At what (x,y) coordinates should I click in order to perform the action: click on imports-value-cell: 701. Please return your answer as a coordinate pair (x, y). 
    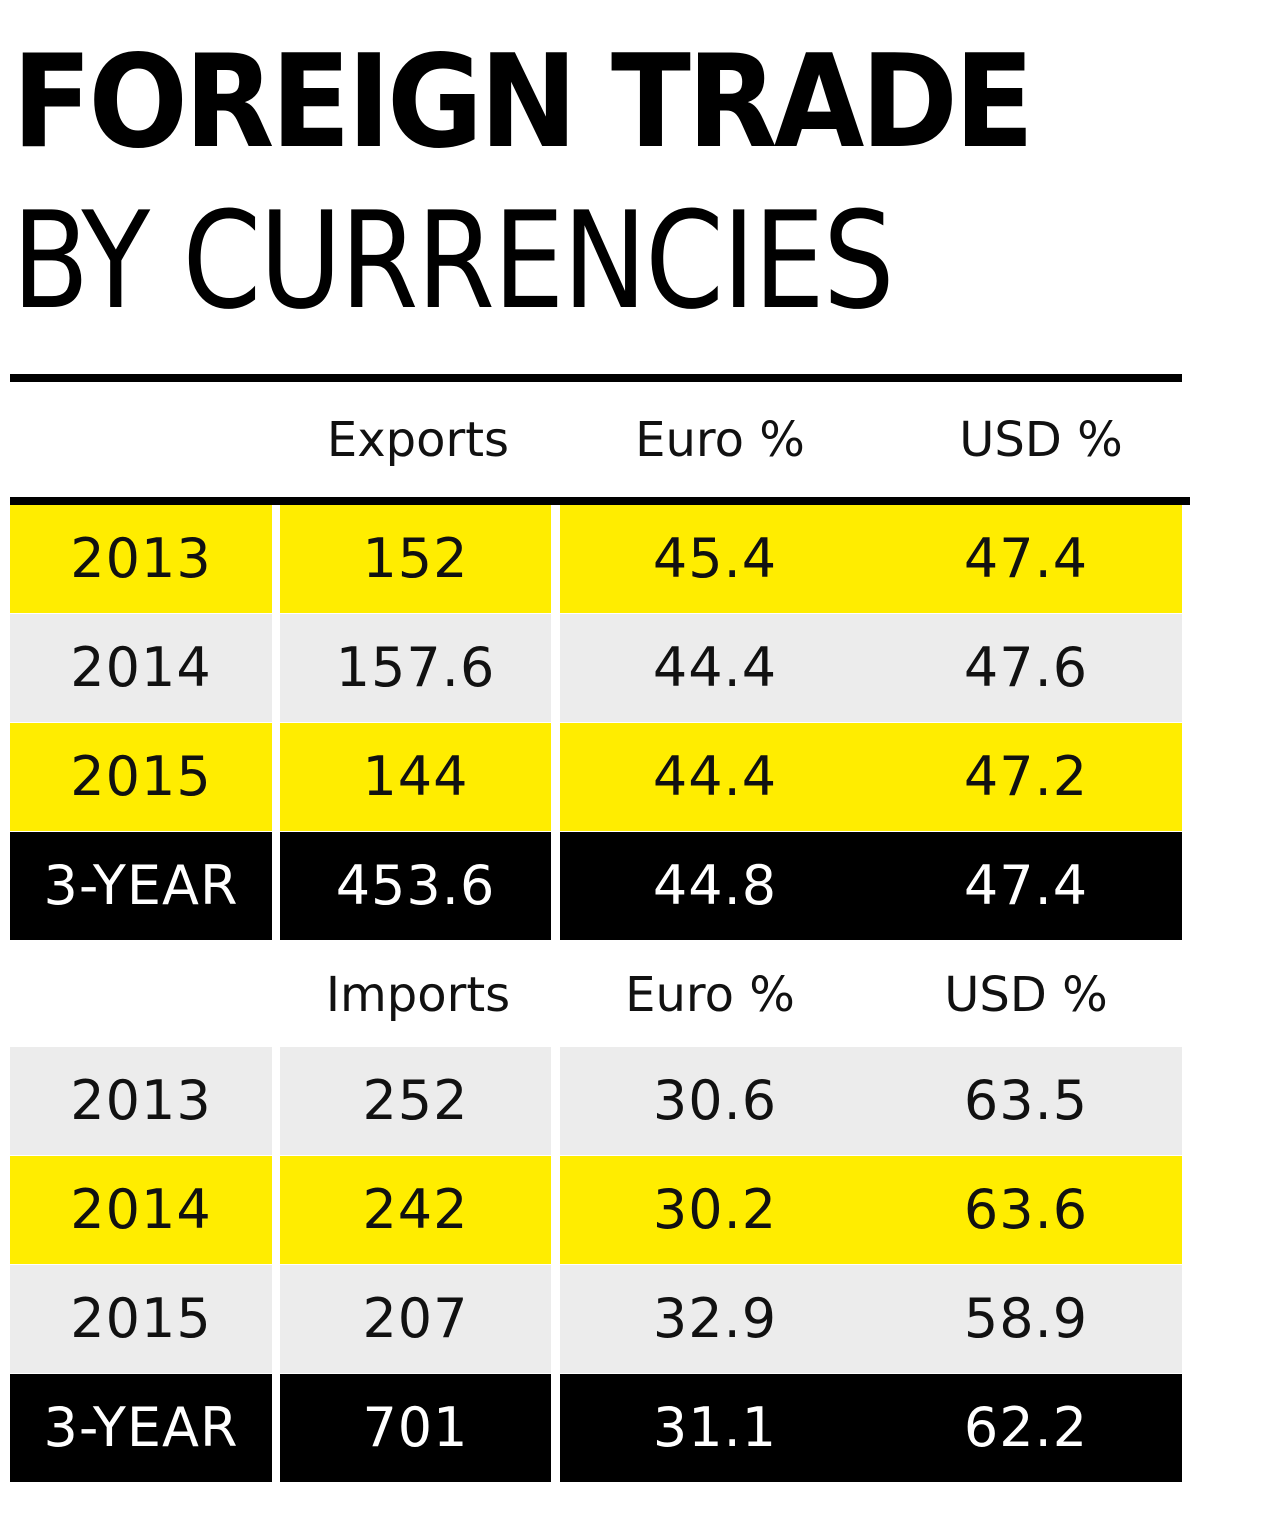
    Looking at the image, I should click on (415, 1428).